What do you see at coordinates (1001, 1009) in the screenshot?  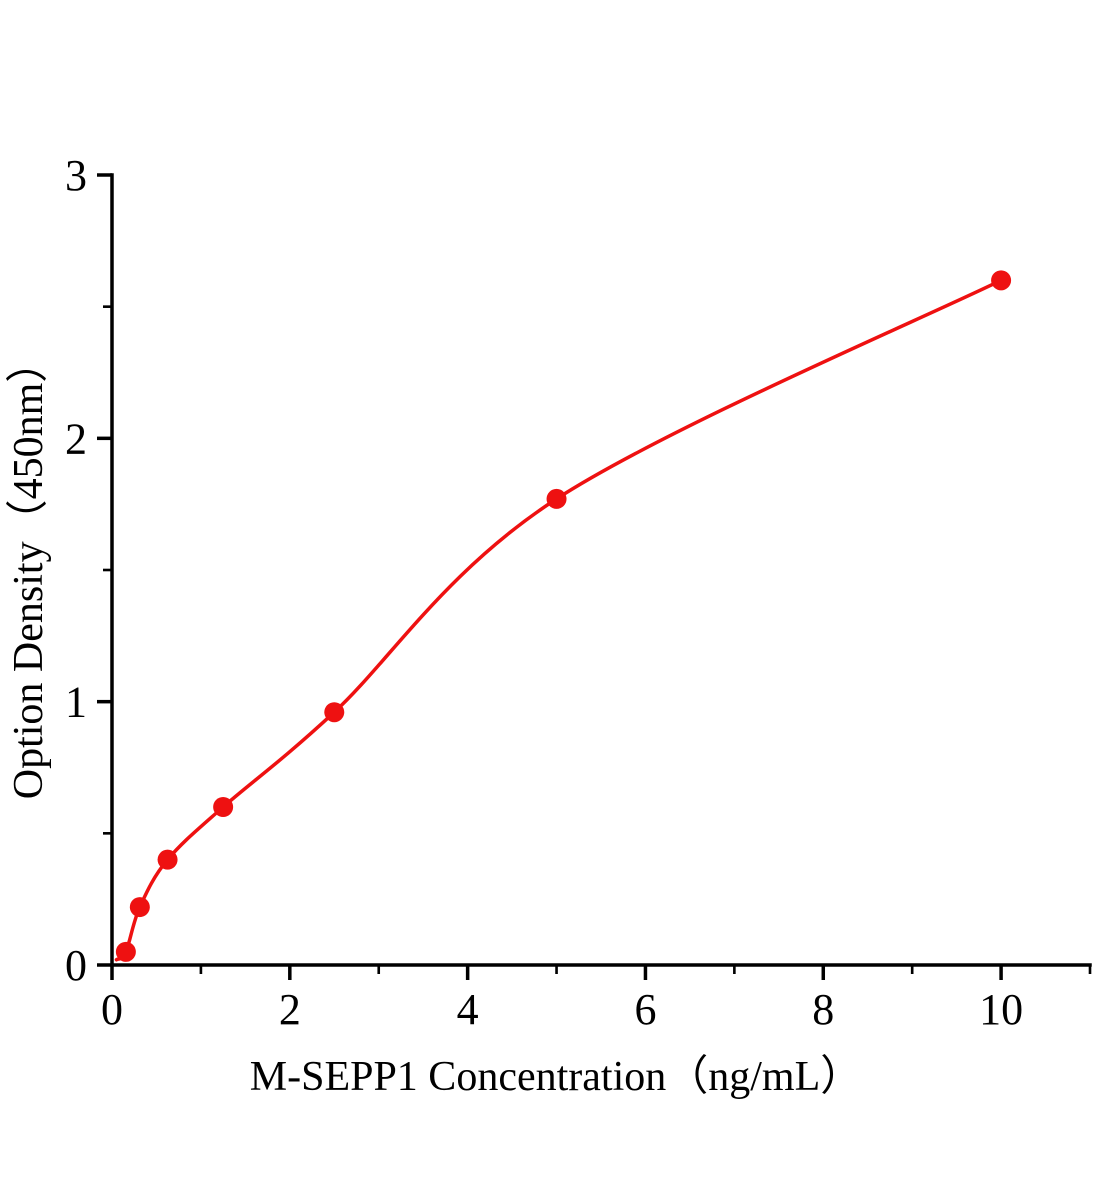 I see `x-tick-label: 10` at bounding box center [1001, 1009].